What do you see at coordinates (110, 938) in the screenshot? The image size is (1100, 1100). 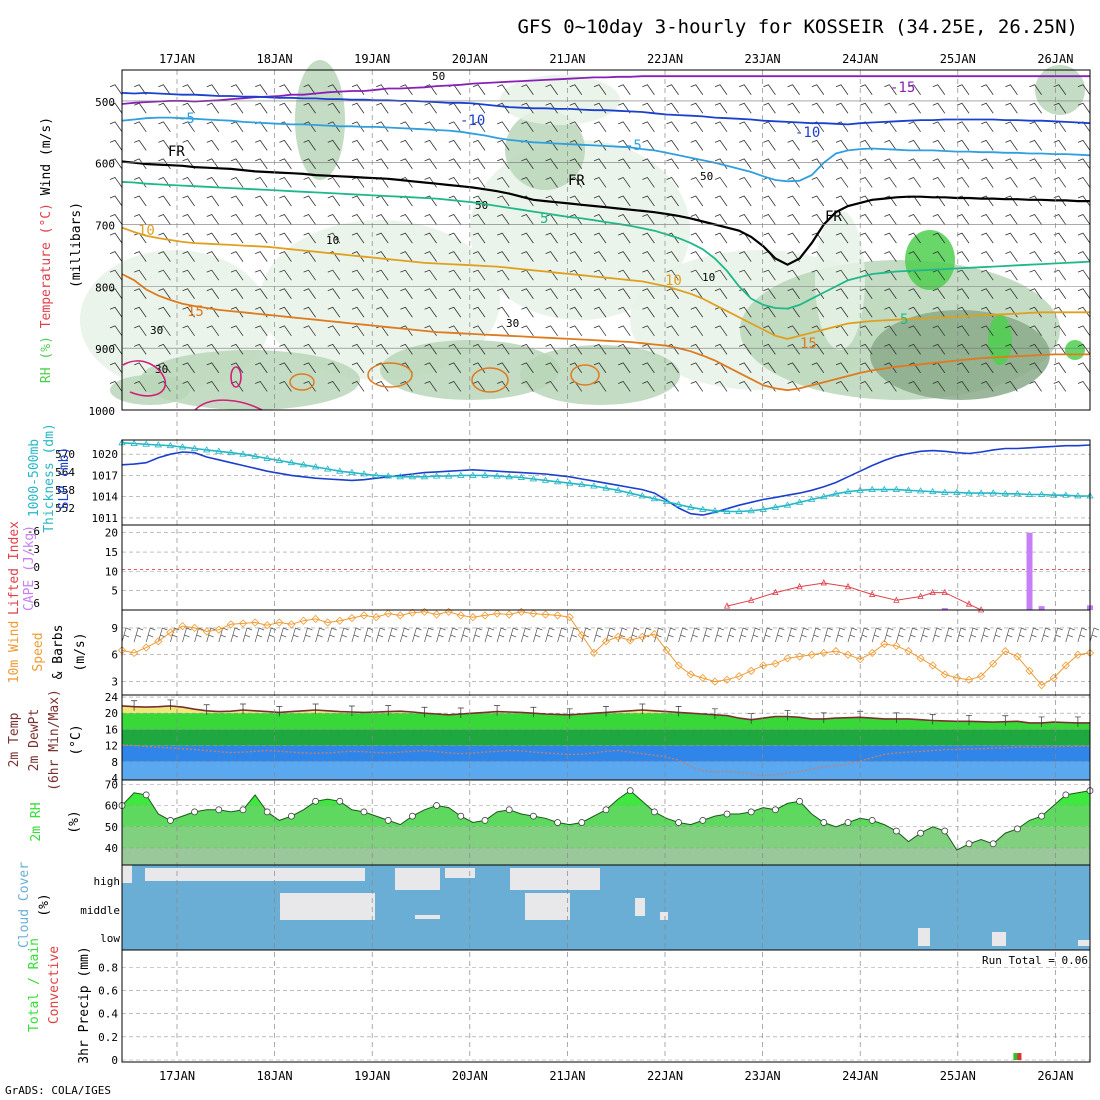 I see `cloud-level-label: low` at bounding box center [110, 938].